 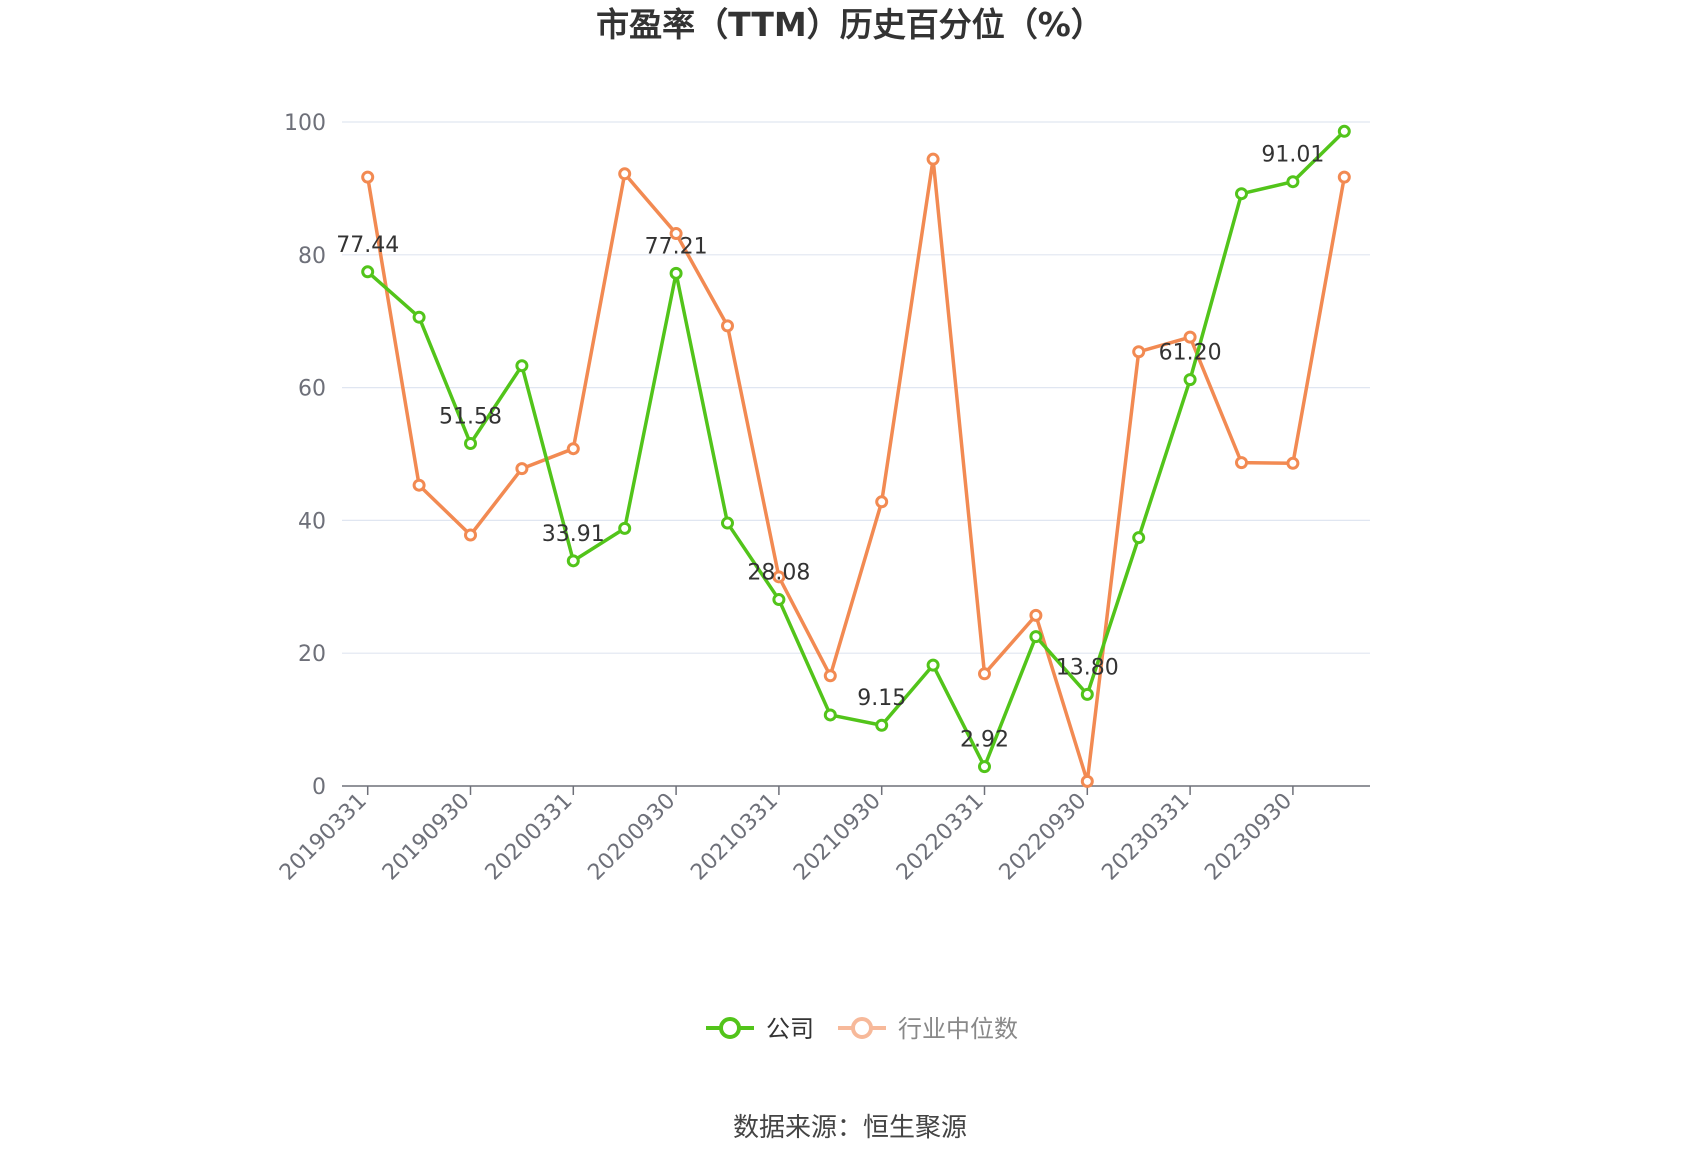 What do you see at coordinates (1087, 667) in the screenshot?
I see `data-label-20220930: 13.80` at bounding box center [1087, 667].